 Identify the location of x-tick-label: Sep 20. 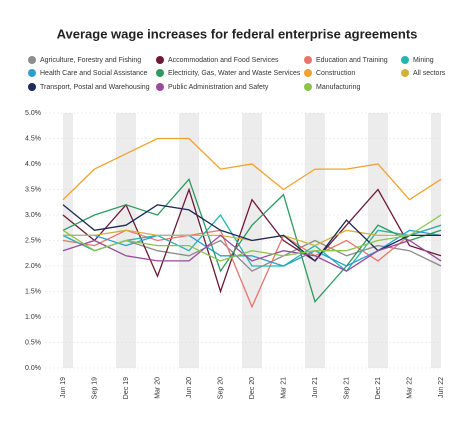
(220, 388).